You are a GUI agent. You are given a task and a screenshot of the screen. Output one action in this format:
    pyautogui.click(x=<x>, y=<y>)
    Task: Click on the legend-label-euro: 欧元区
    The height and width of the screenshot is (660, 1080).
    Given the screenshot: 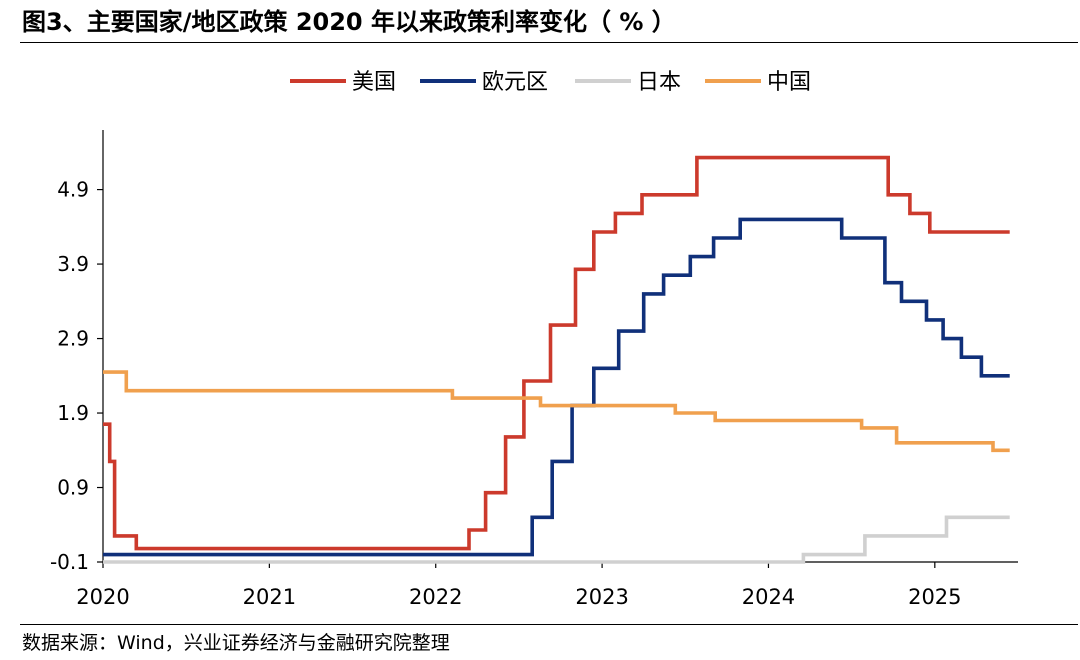 What is the action you would take?
    pyautogui.click(x=515, y=82)
    